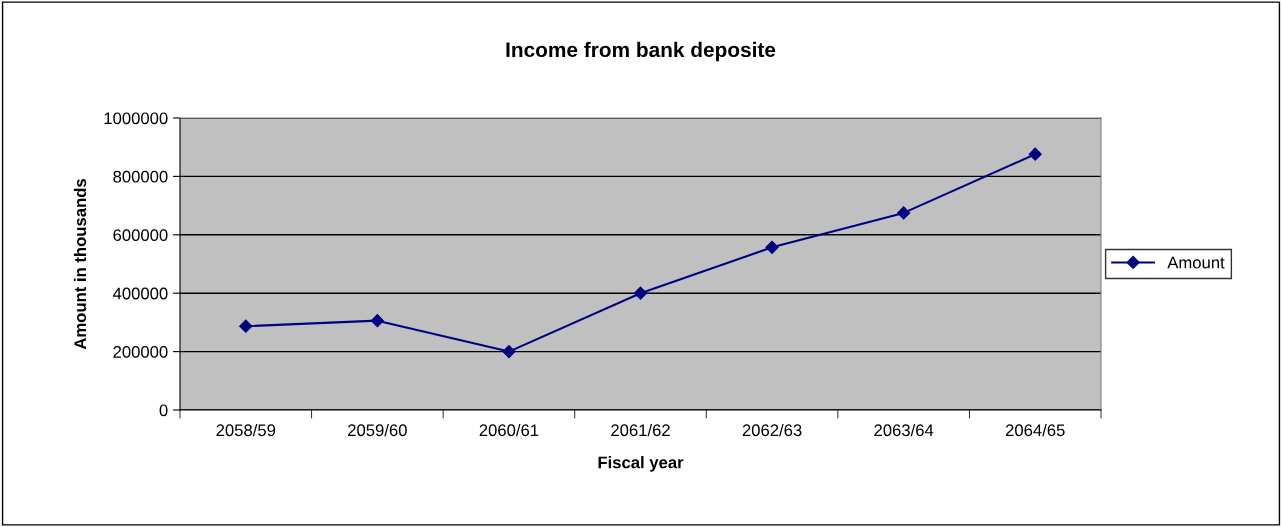  I want to click on x-tick-label: 2058/59, so click(246, 430).